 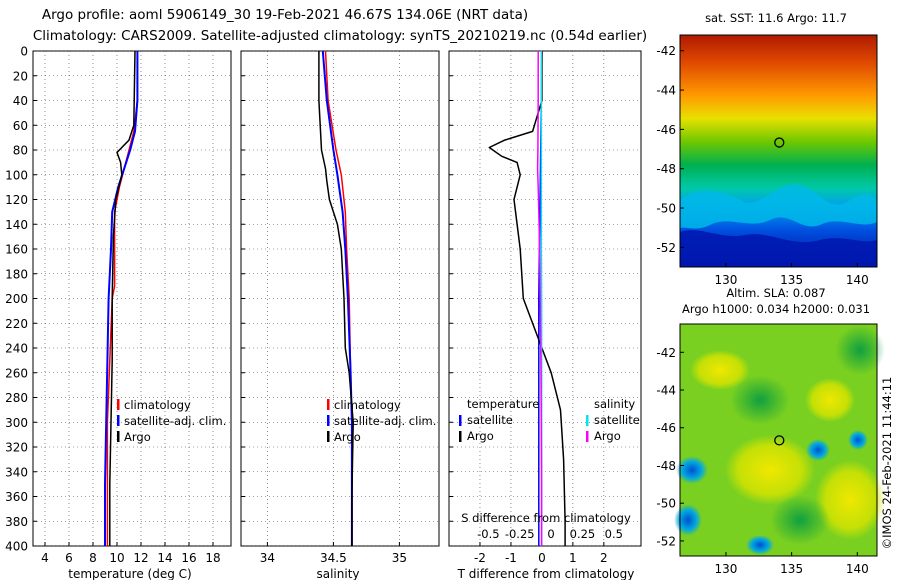 I want to click on x-tick-label: 16, so click(x=188, y=558).